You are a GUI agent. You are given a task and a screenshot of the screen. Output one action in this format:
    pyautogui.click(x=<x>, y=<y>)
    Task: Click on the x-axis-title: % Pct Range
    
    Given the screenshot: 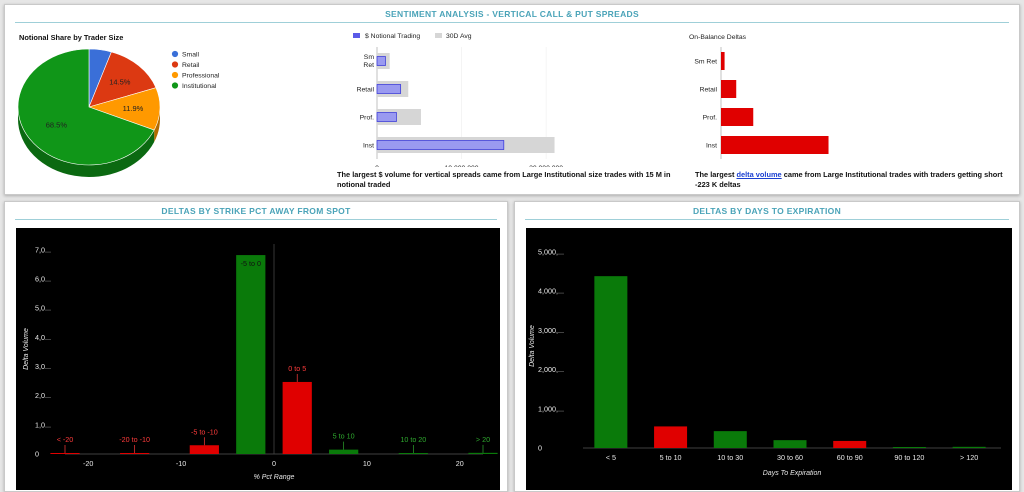 What is the action you would take?
    pyautogui.click(x=274, y=477)
    